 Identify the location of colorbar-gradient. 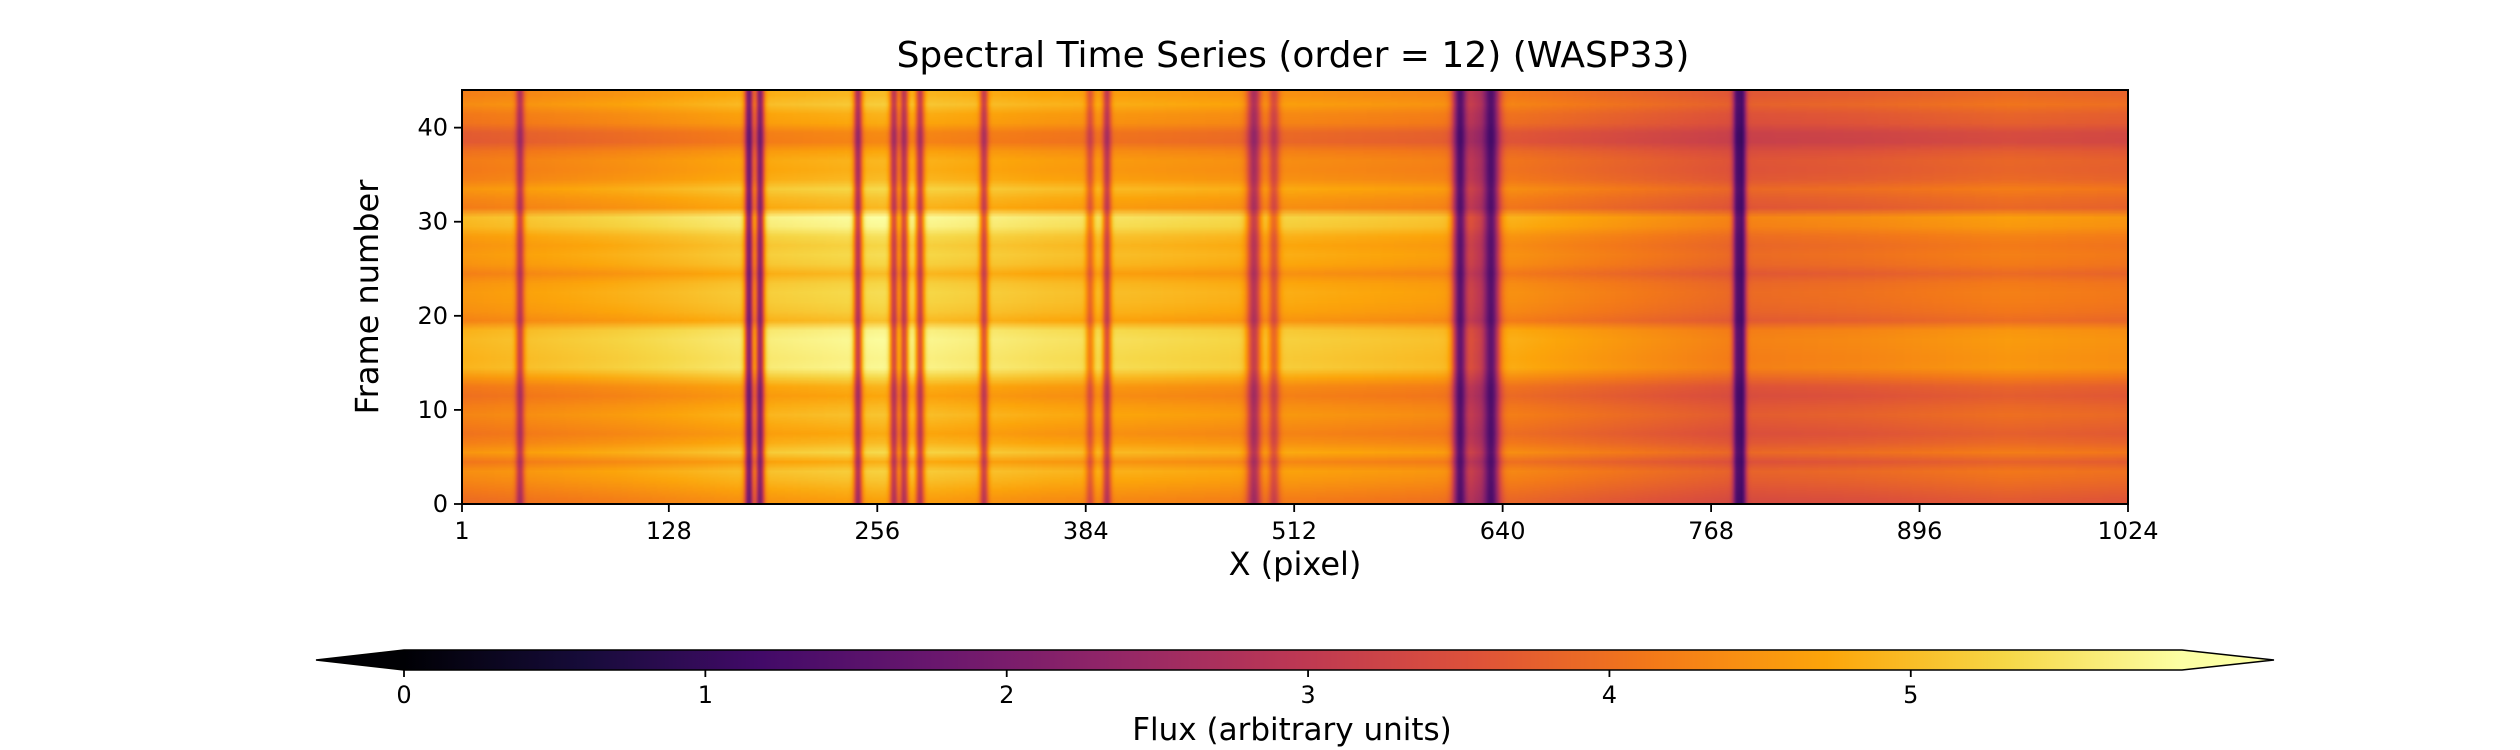
(1293, 660).